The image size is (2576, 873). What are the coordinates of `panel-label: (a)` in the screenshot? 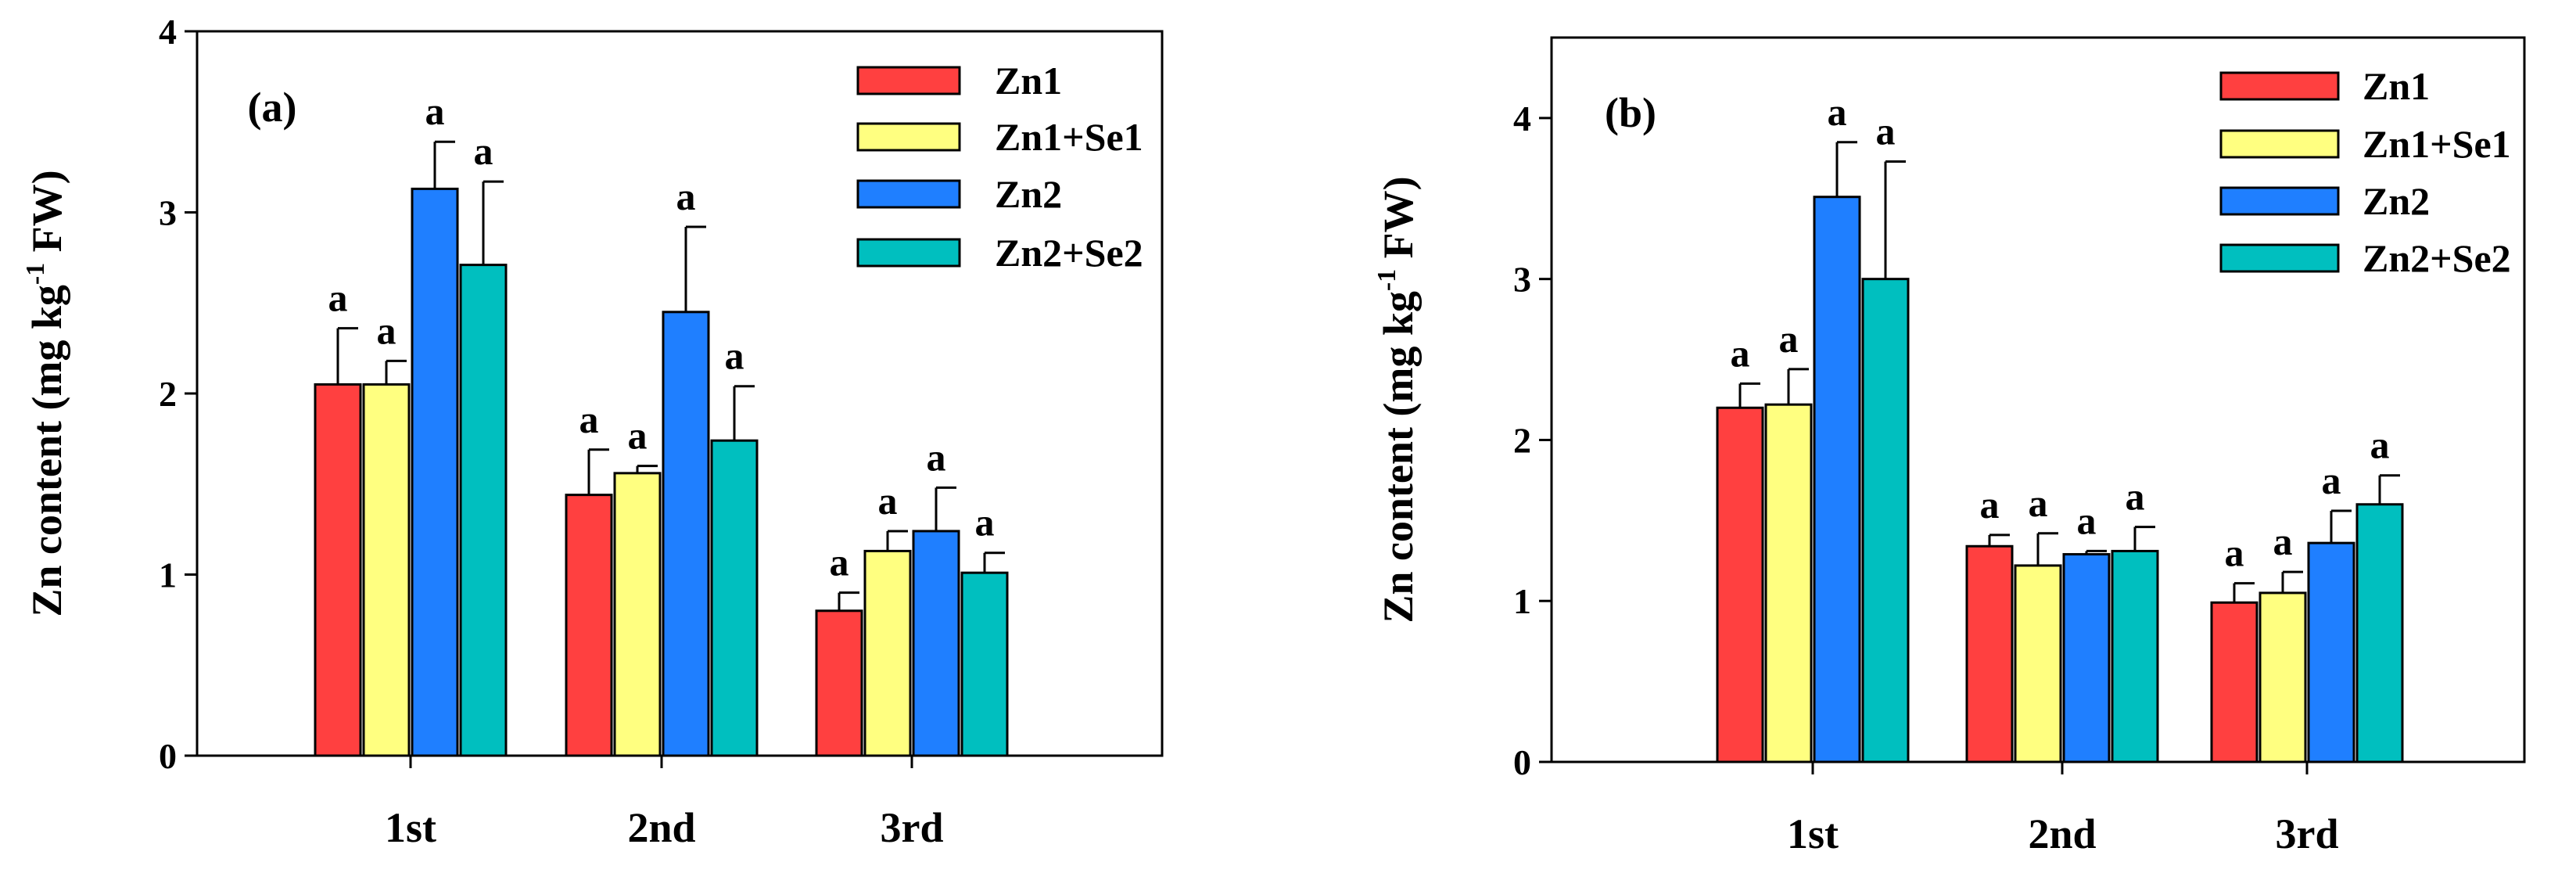 It's located at (272, 107).